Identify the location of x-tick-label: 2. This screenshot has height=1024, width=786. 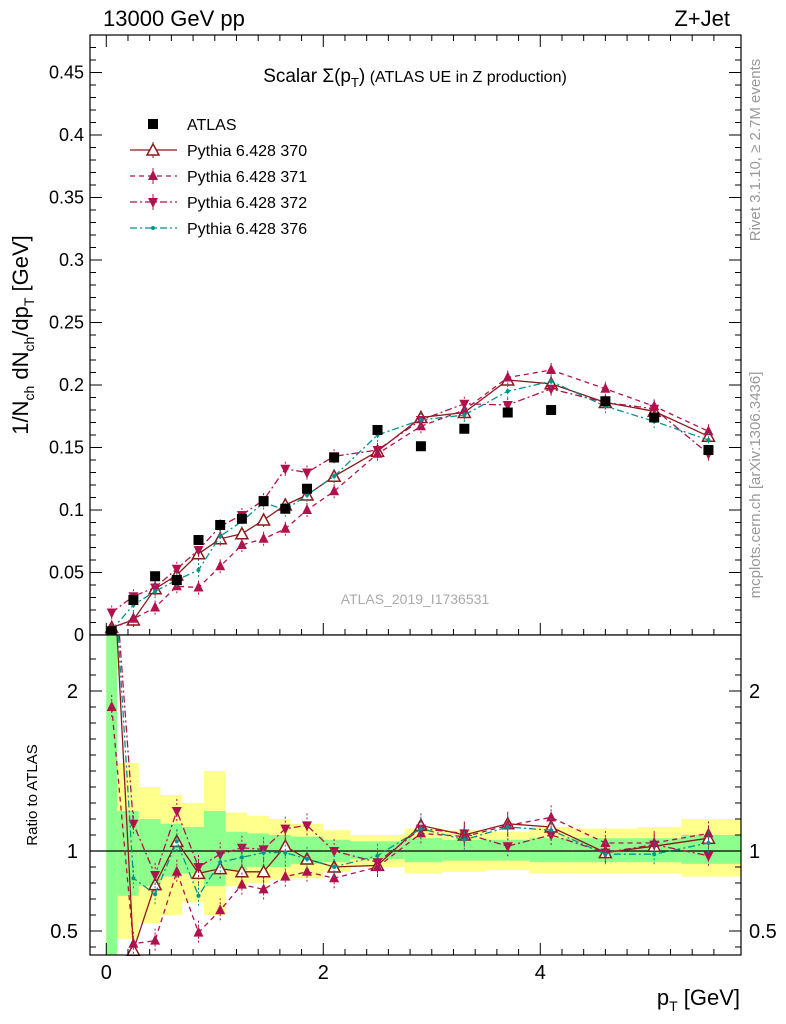
(323, 973).